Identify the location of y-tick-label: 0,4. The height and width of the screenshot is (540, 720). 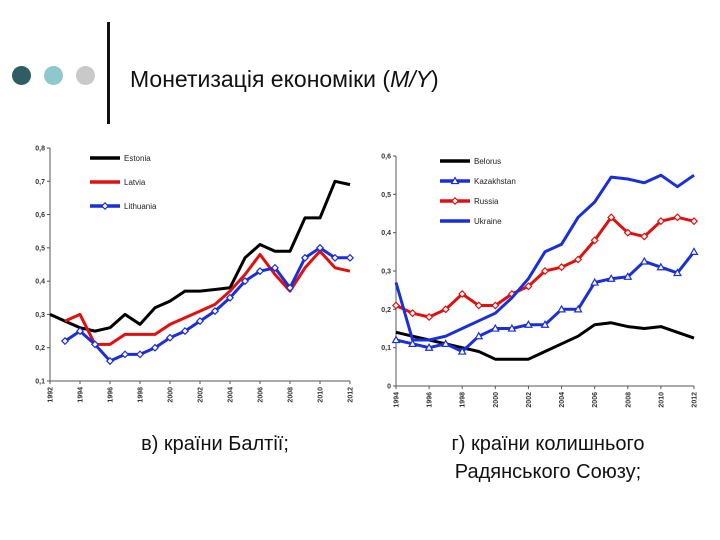
(386, 233).